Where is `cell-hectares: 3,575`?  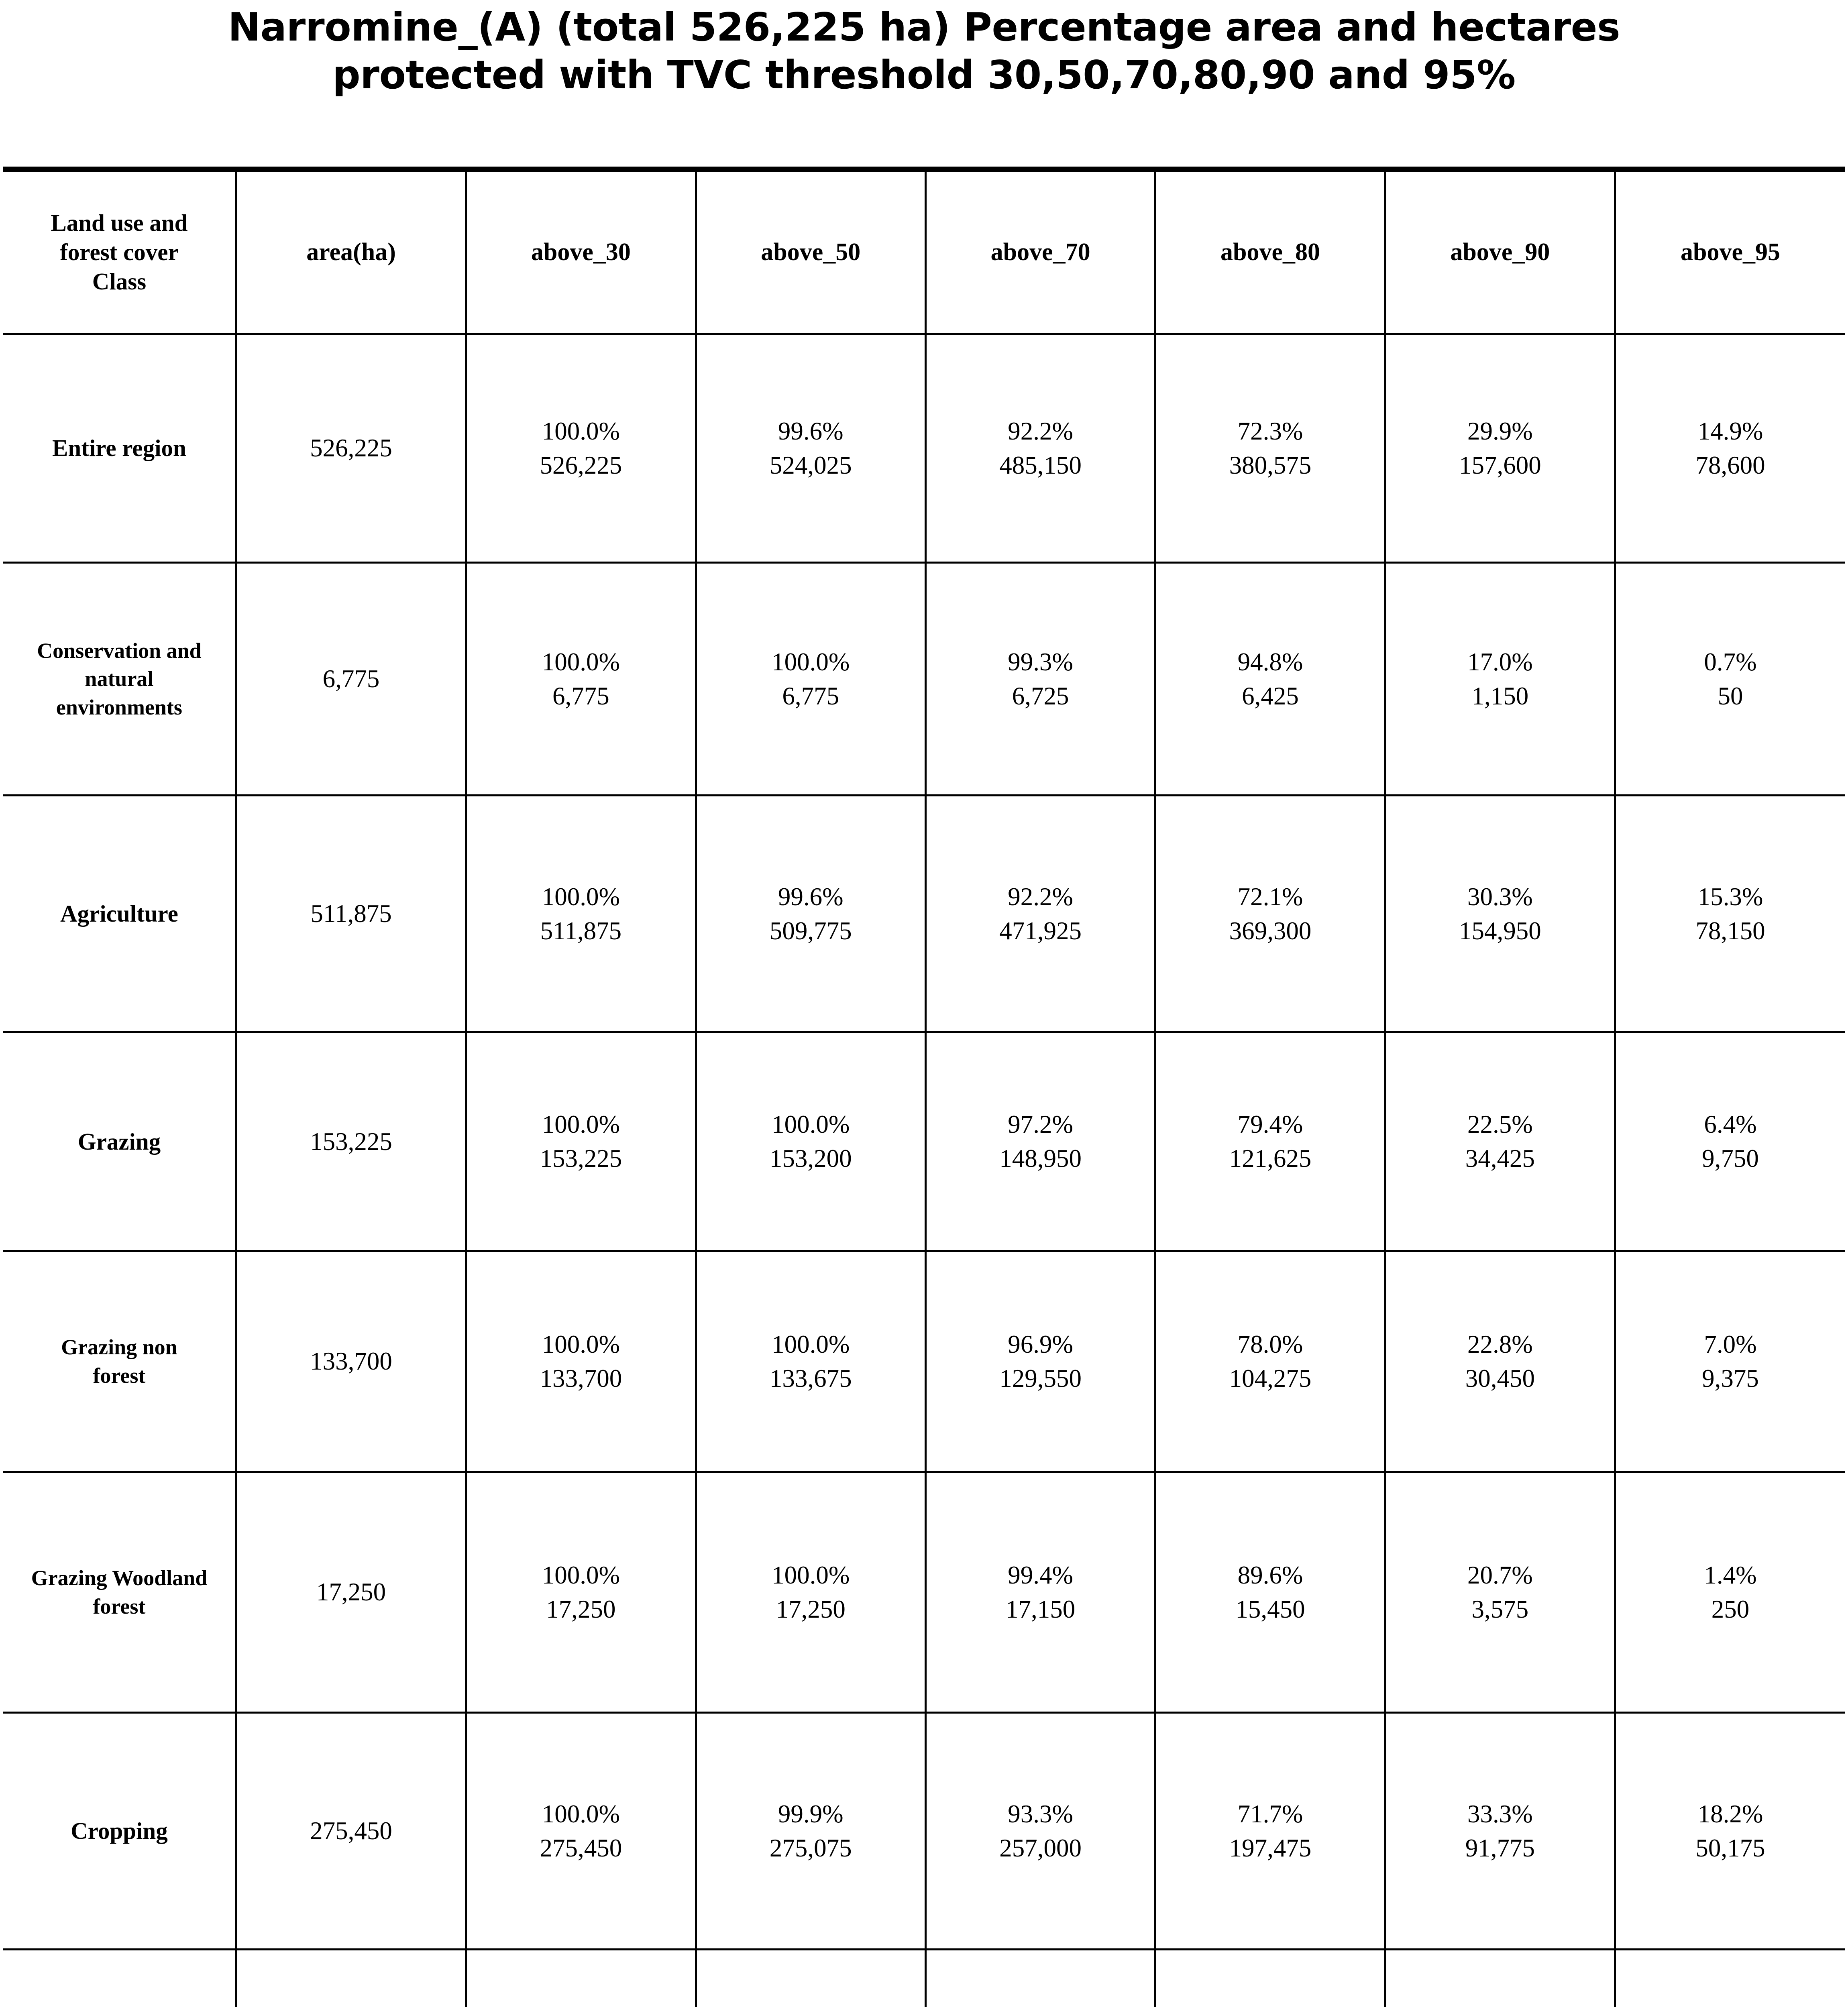 cell-hectares: 3,575 is located at coordinates (1500, 1609).